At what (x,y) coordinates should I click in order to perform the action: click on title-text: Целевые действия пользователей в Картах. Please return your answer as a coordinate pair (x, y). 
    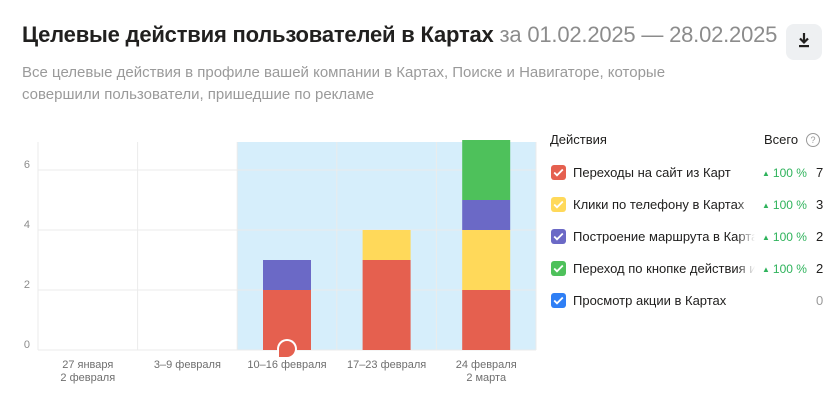
    Looking at the image, I should click on (258, 34).